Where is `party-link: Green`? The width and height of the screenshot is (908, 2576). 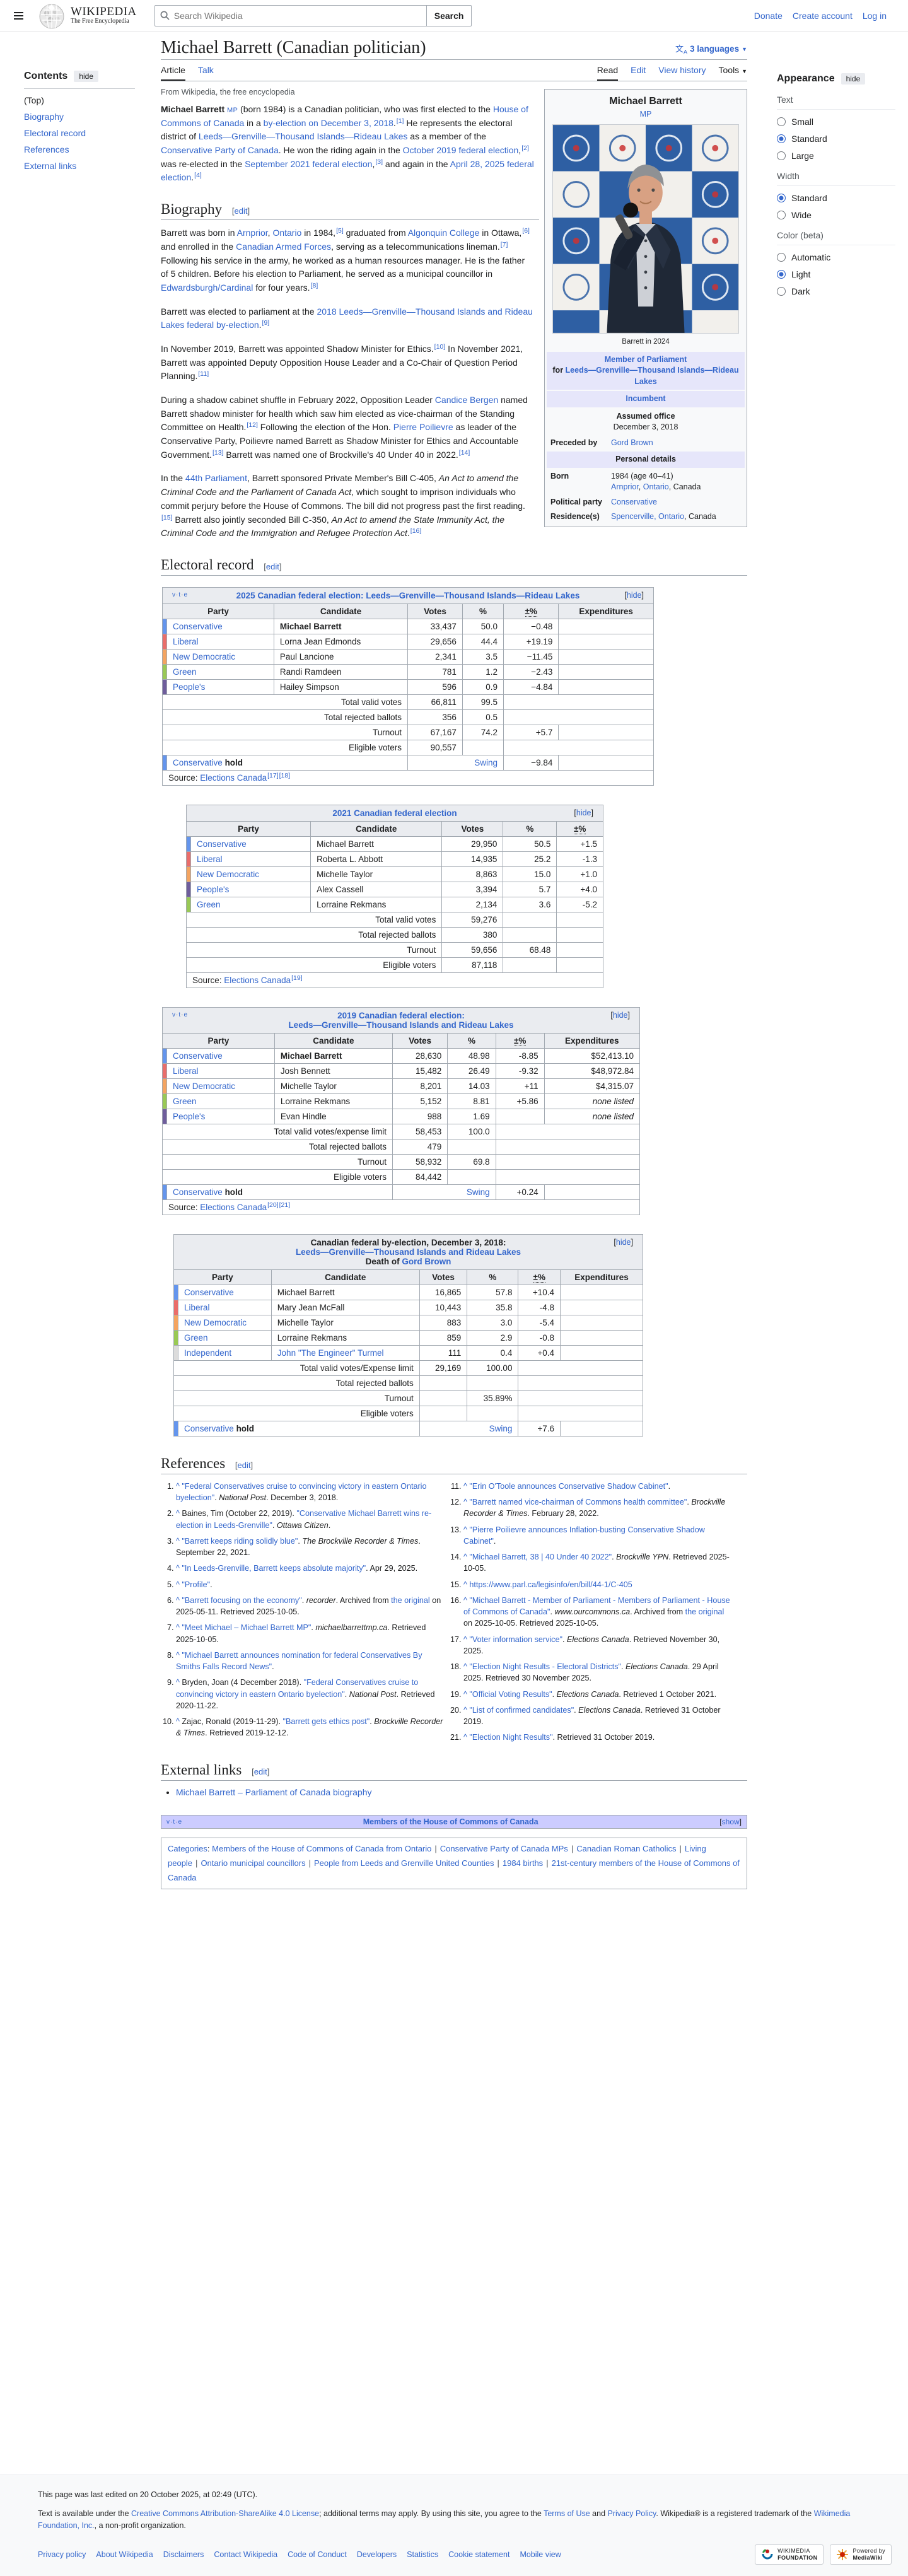 party-link: Green is located at coordinates (196, 1337).